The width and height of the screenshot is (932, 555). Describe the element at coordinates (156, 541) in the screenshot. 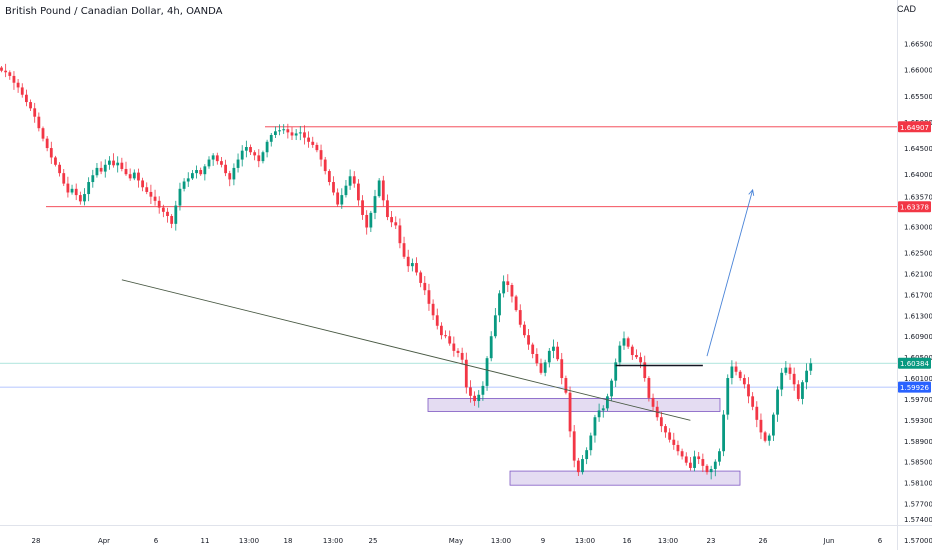

I see `x-tick-label: 6` at that location.